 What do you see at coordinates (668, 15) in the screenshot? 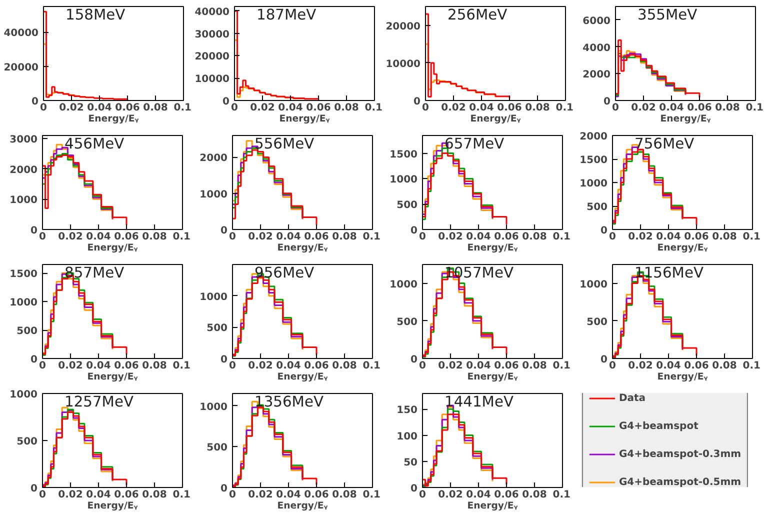
I see `chart-title: 355MeV` at bounding box center [668, 15].